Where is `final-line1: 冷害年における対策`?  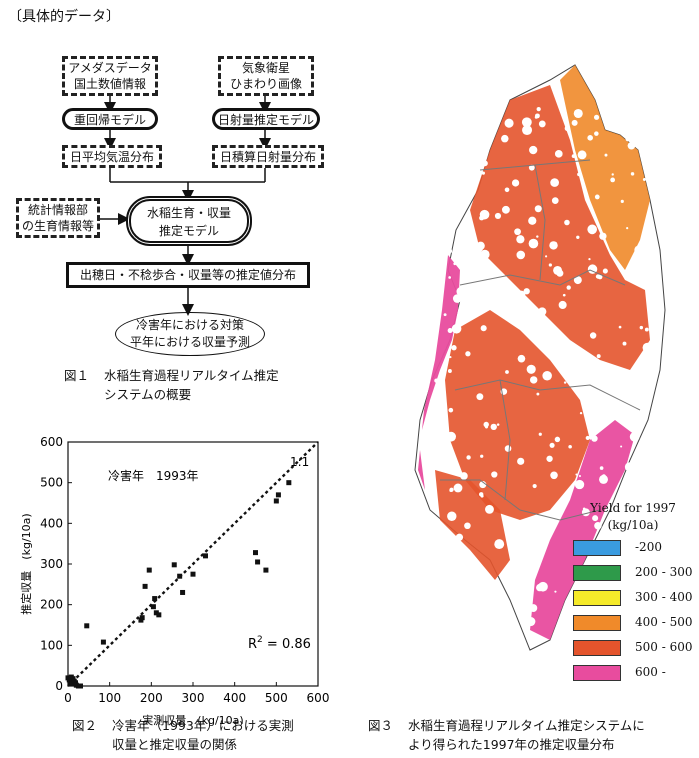 final-line1: 冷害年における対策 is located at coordinates (189, 325).